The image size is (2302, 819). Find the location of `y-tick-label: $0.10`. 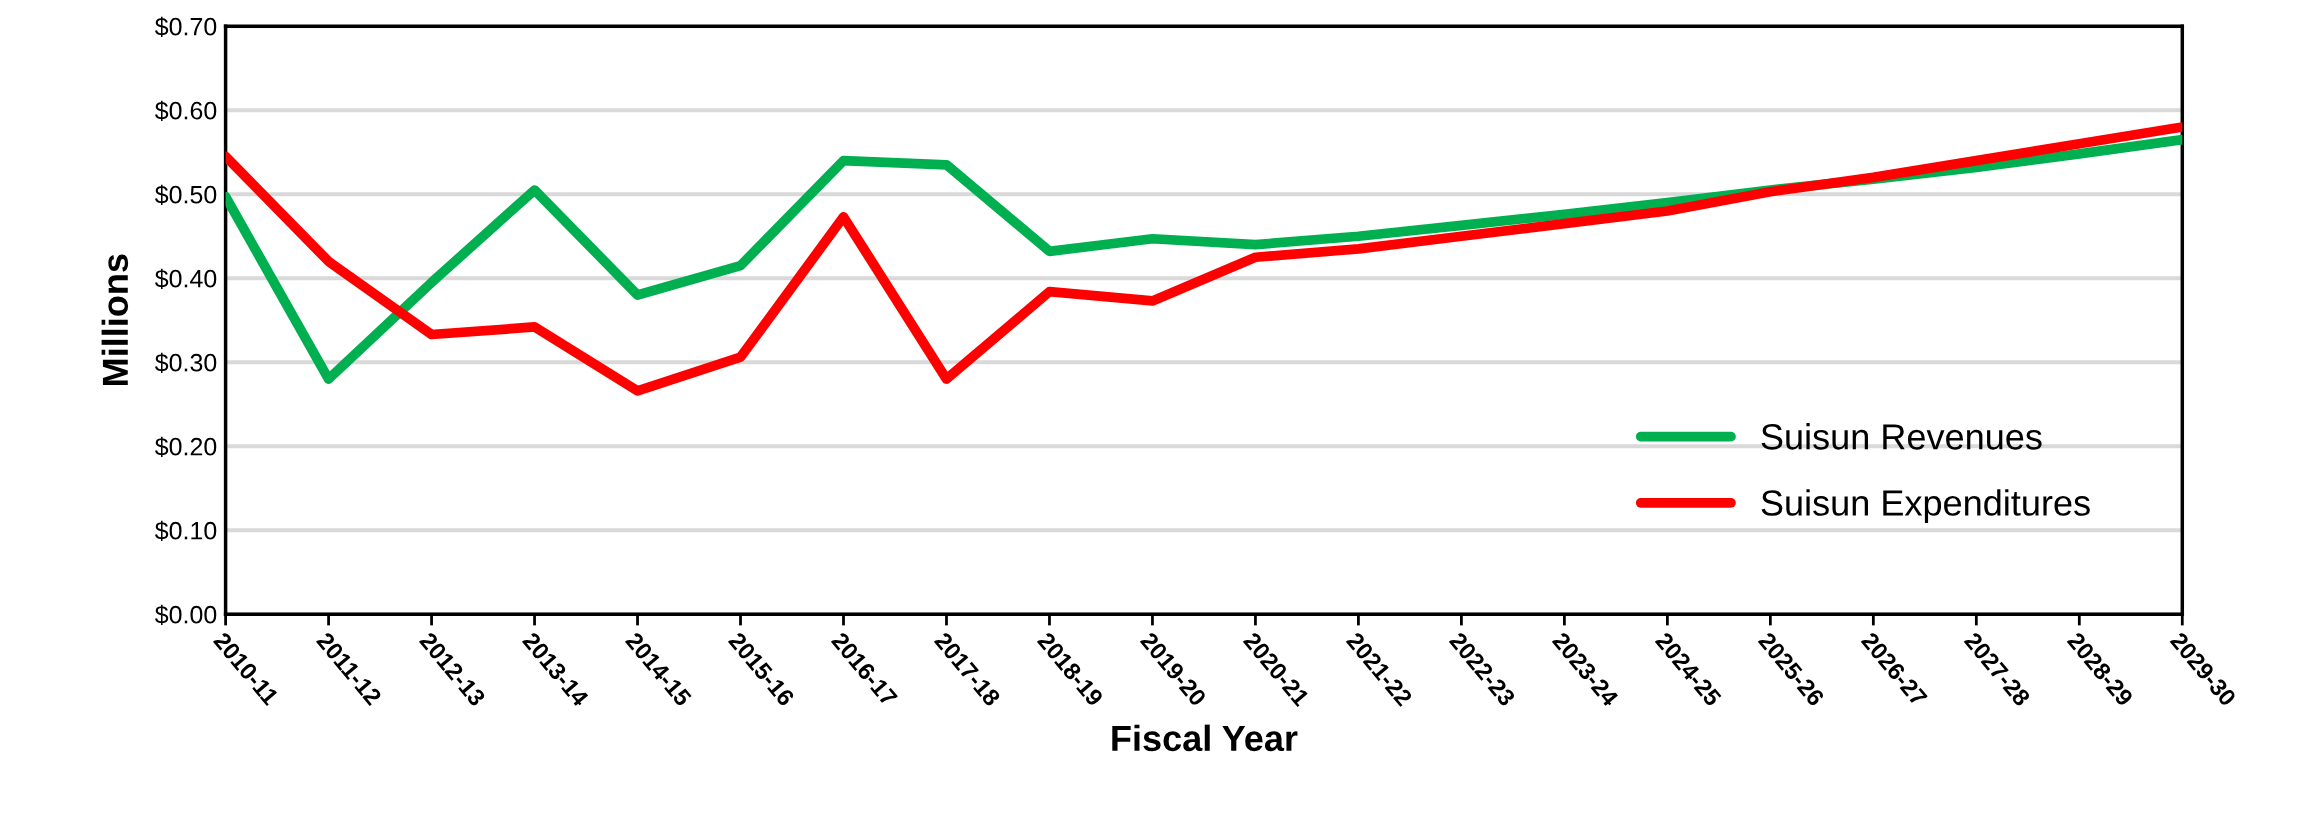

y-tick-label: $0.10 is located at coordinates (185, 531).